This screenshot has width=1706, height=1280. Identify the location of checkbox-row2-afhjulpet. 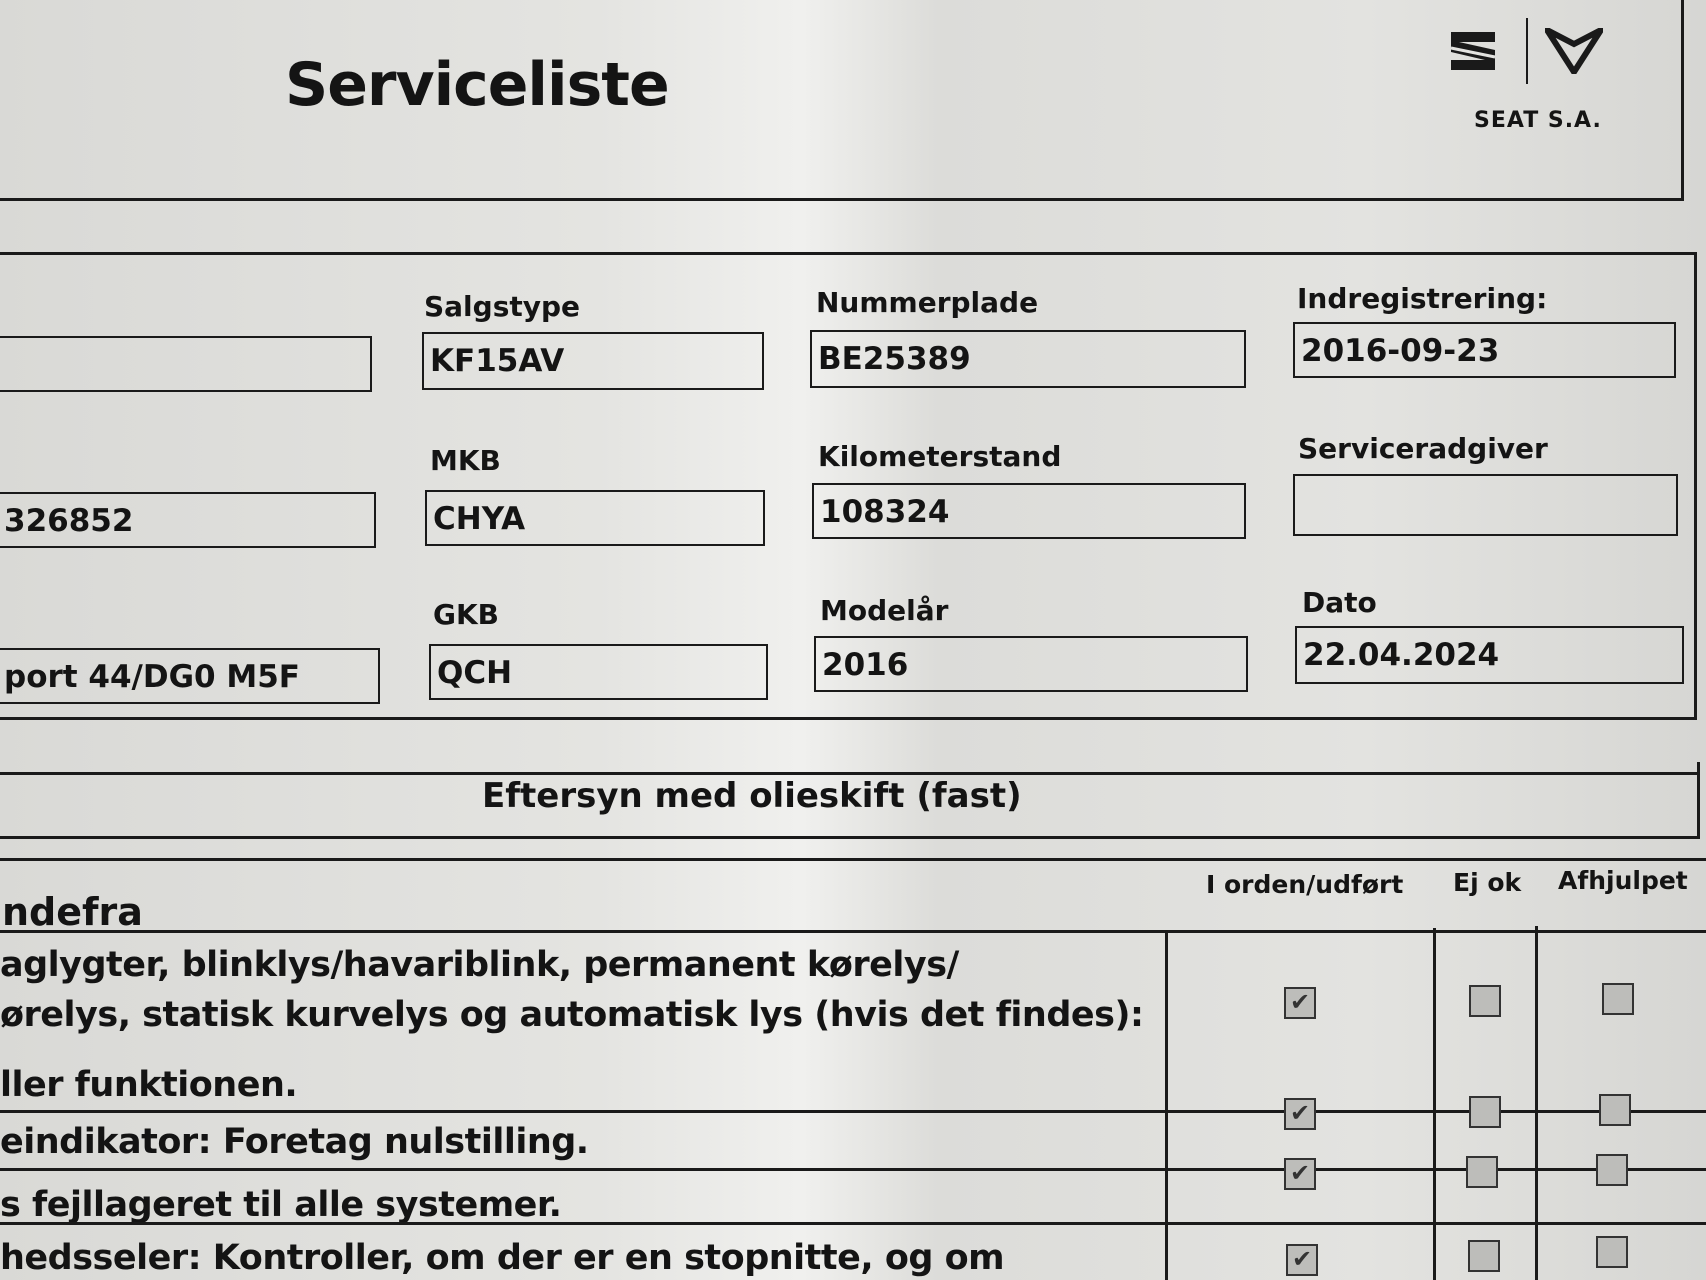
(1615, 1110).